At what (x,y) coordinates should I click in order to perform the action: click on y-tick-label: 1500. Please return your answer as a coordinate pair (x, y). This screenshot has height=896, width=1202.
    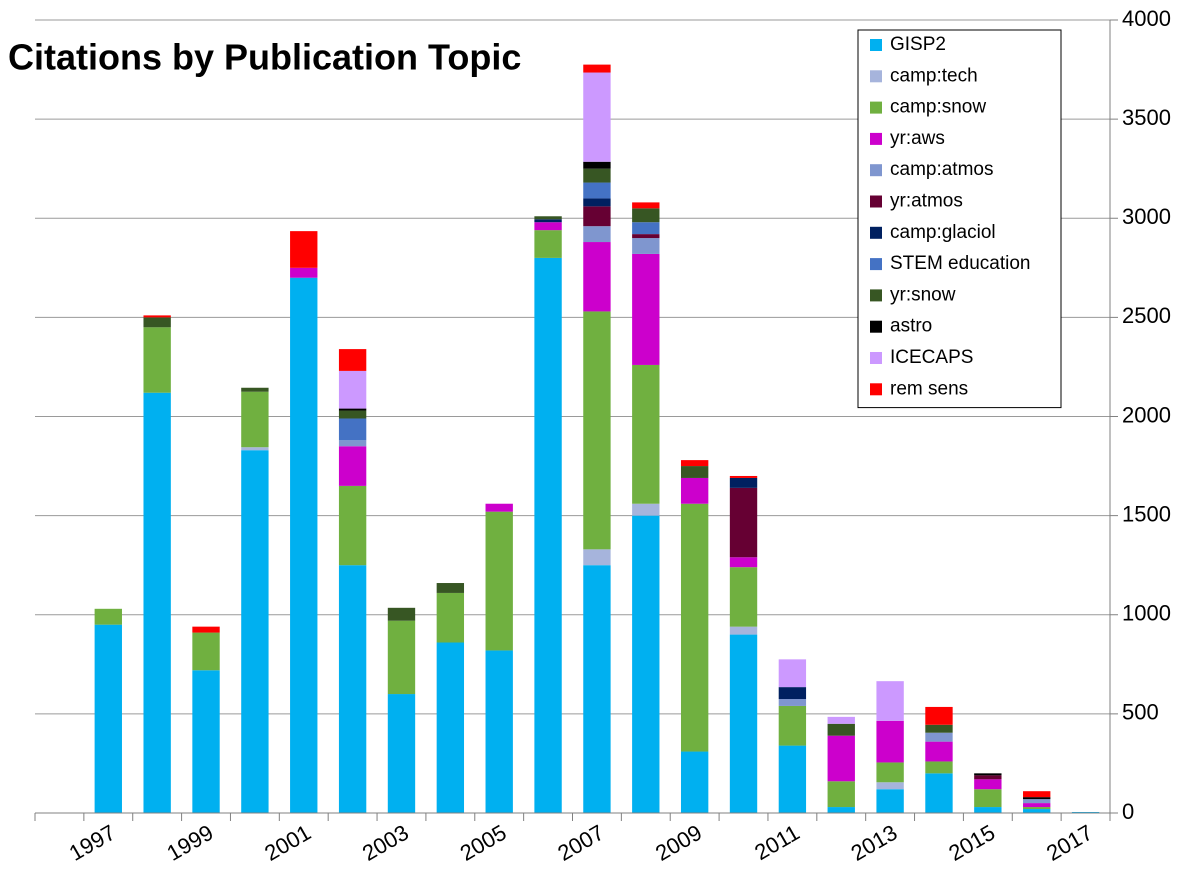
    Looking at the image, I should click on (1146, 513).